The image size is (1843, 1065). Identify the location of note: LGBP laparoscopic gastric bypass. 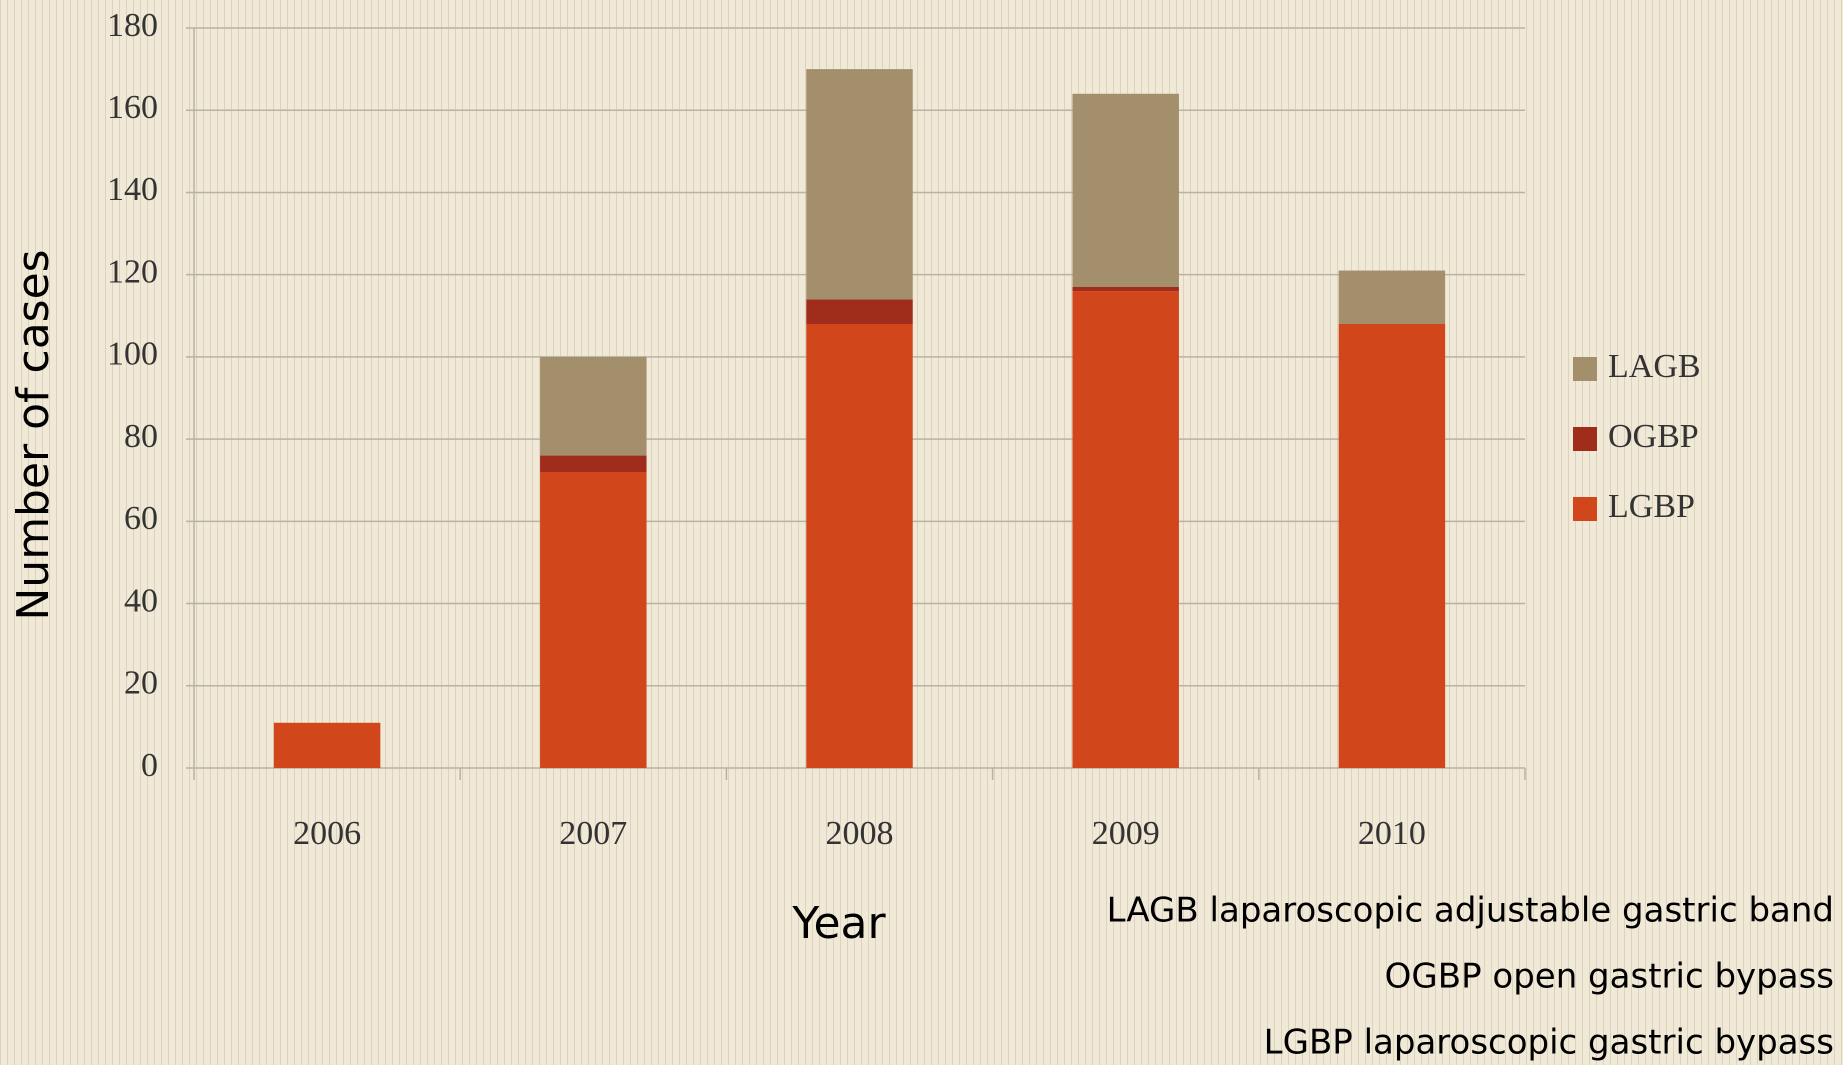
(1549, 1043).